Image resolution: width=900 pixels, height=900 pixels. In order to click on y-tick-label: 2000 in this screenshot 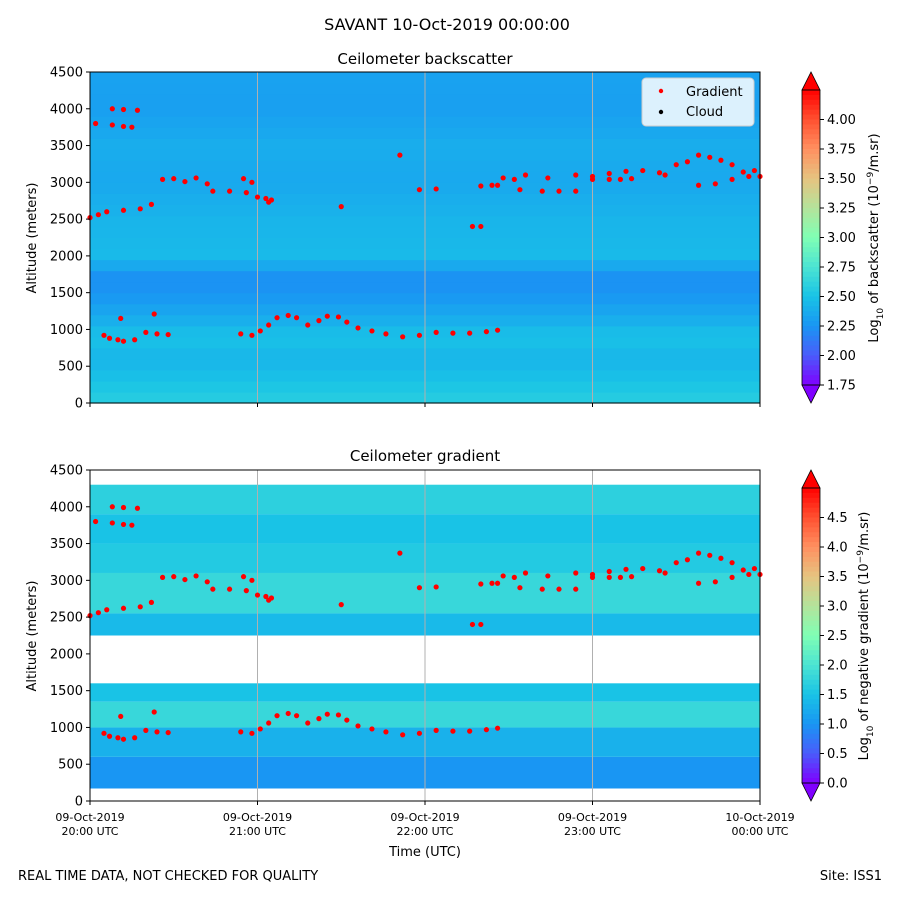, I will do `click(66, 654)`.